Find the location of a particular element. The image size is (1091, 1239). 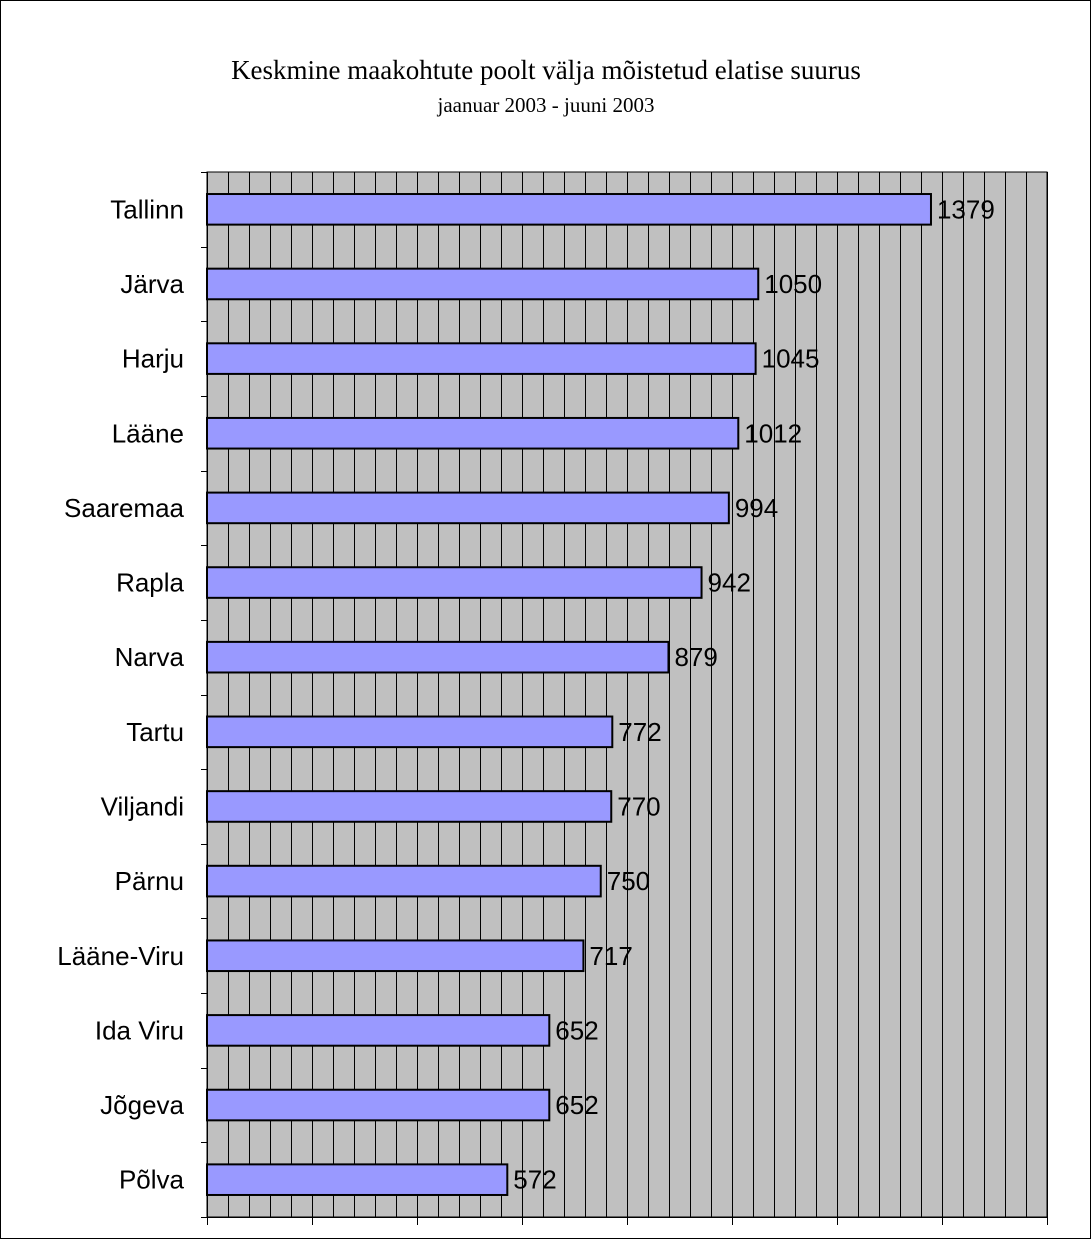

bar-tartu is located at coordinates (410, 732).